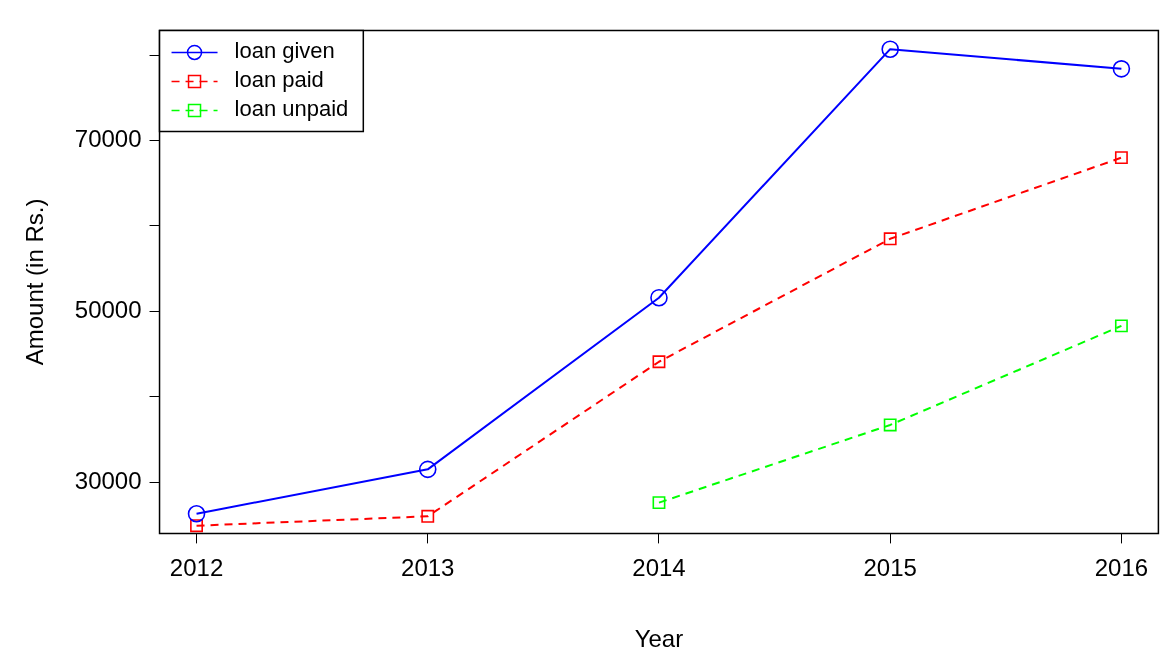 The image size is (1173, 668). What do you see at coordinates (659, 568) in the screenshot?
I see `x-tick-label: 2014` at bounding box center [659, 568].